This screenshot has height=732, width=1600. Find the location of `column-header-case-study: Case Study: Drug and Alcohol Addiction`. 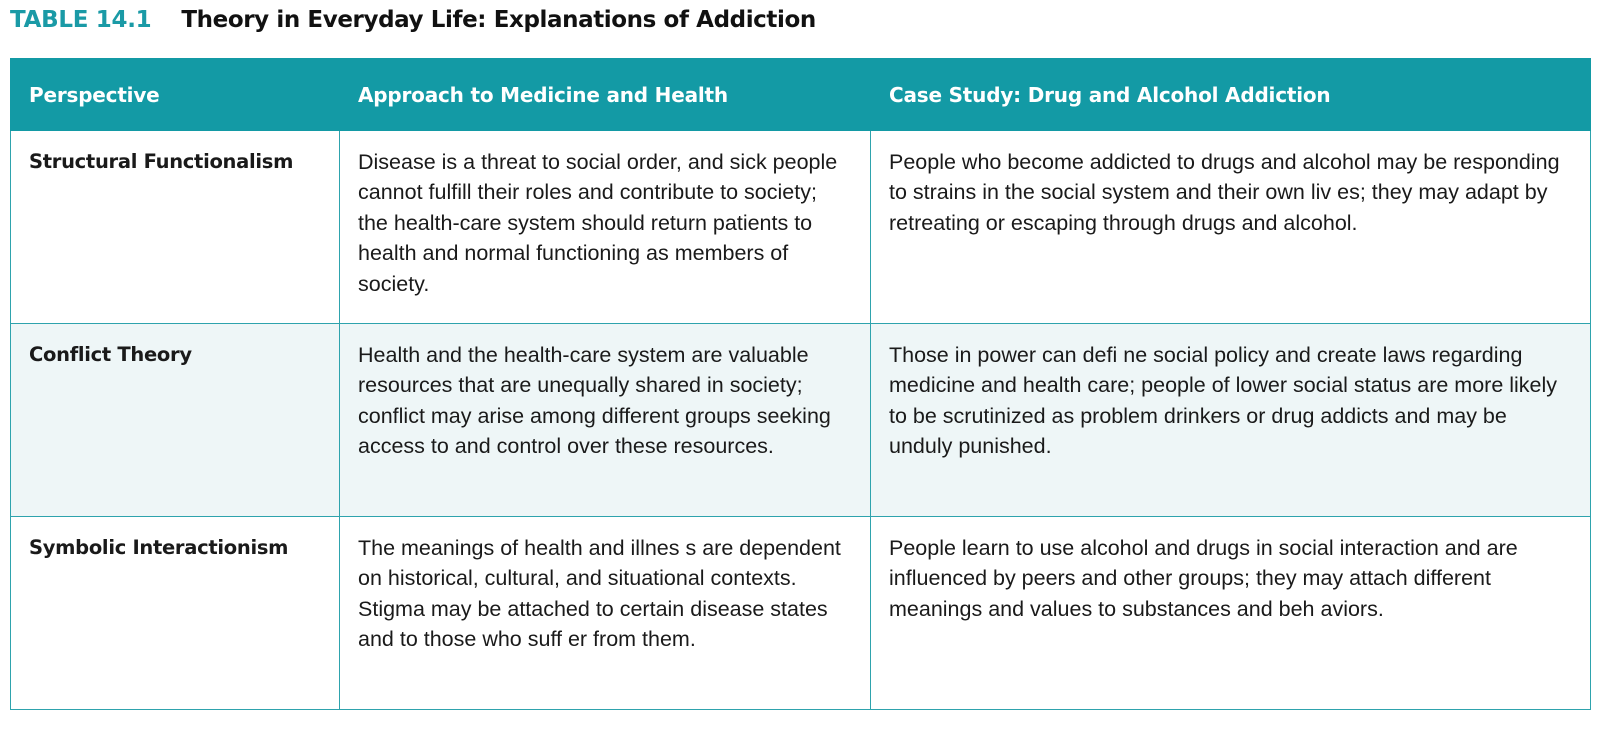

column-header-case-study: Case Study: Drug and Alcohol Addiction is located at coordinates (1230, 94).